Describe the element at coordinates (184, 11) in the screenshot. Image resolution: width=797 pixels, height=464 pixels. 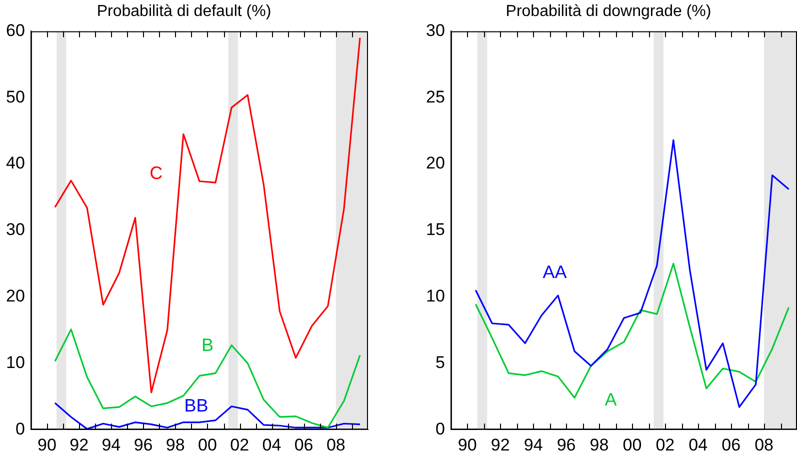
I see `chart-title: Probabilità di default (%)` at that location.